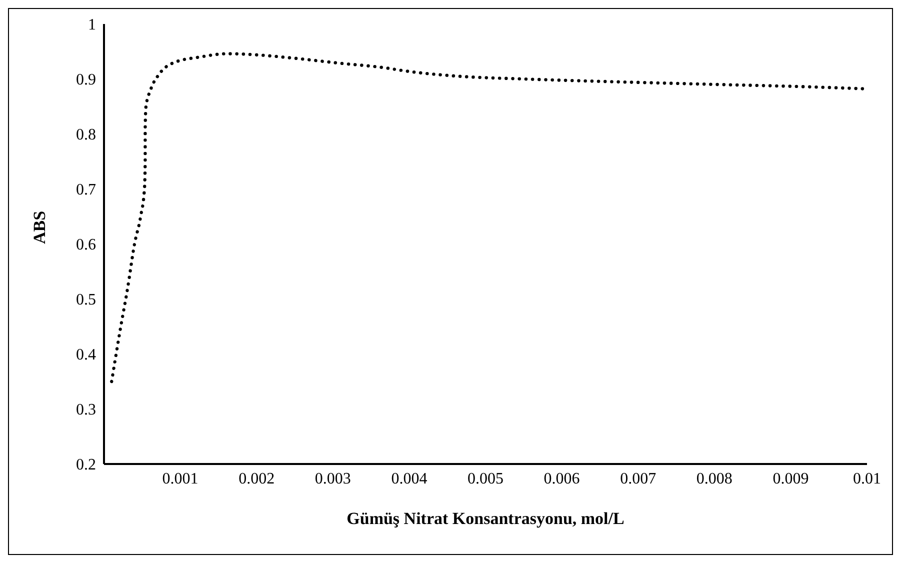 The image size is (899, 561). What do you see at coordinates (256, 479) in the screenshot?
I see `x-tick-label: 0.002` at bounding box center [256, 479].